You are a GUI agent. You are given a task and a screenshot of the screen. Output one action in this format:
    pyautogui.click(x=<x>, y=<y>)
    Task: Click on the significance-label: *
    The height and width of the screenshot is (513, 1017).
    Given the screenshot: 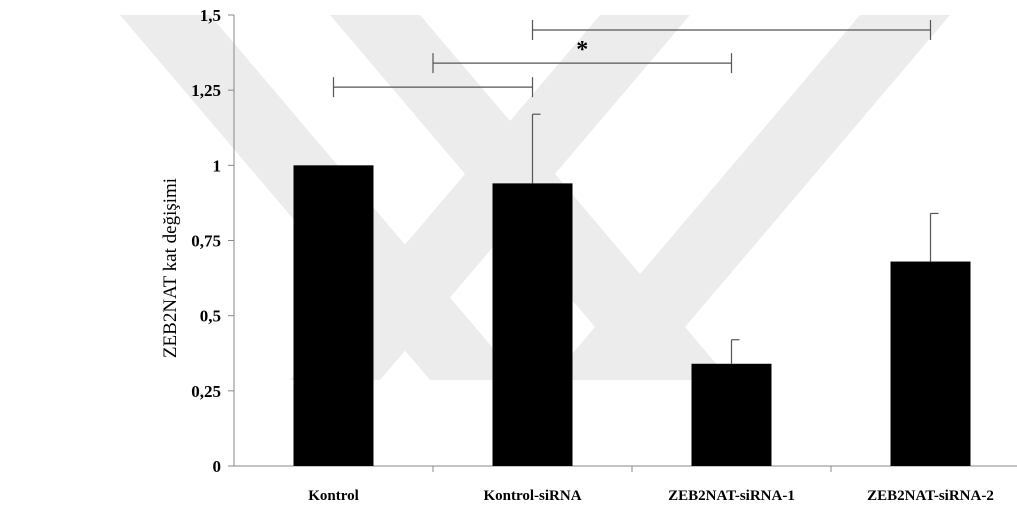 What is the action you would take?
    pyautogui.click(x=582, y=50)
    